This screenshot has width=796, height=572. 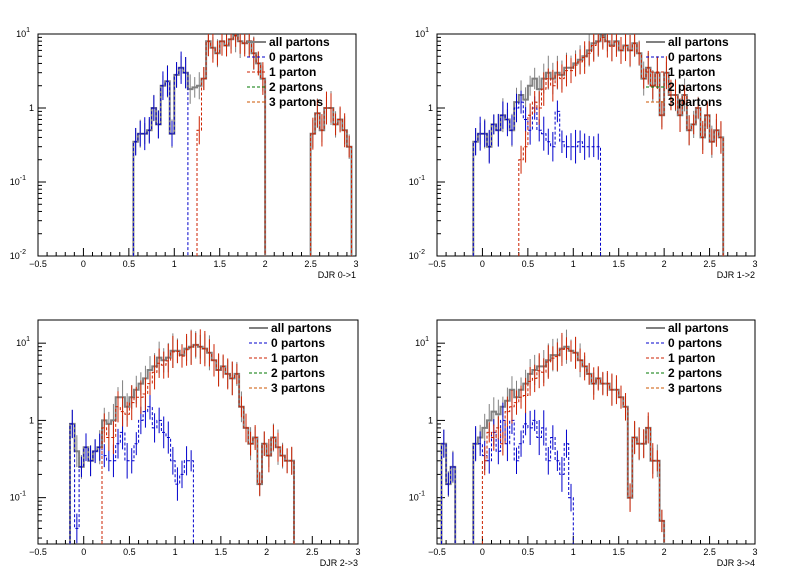 What do you see at coordinates (337, 275) in the screenshot?
I see `x-axis-label: DJR 0->1` at bounding box center [337, 275].